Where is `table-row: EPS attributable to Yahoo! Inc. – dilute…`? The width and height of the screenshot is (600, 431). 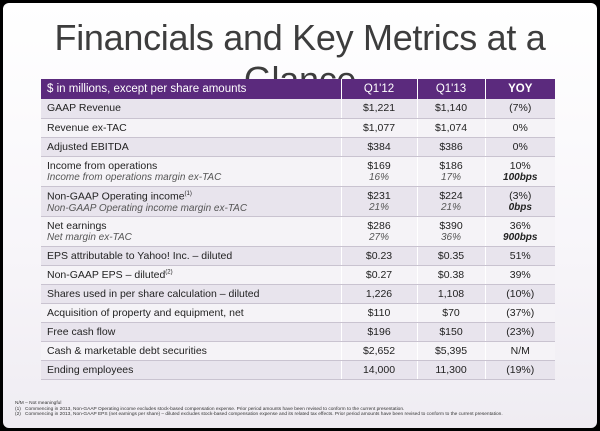 table-row: EPS attributable to Yahoo! Inc. – dilute… is located at coordinates (298, 256).